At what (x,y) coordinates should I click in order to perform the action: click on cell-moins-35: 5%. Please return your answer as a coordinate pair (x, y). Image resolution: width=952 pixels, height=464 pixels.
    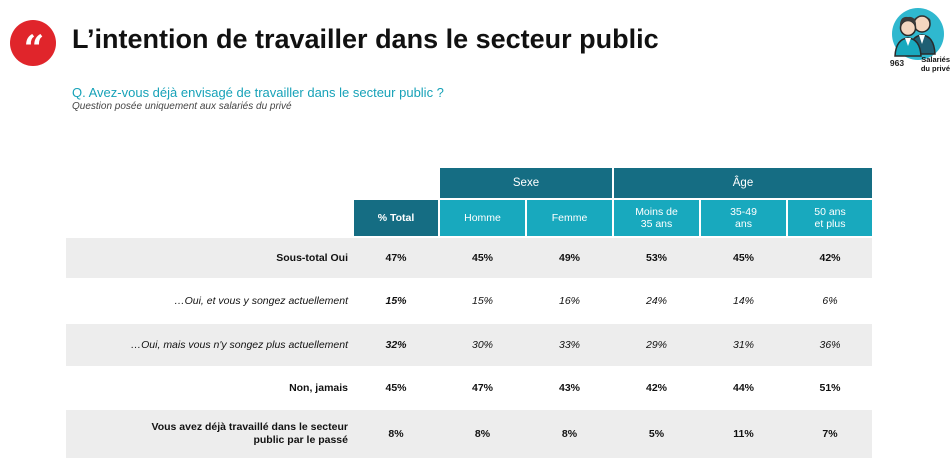
    Looking at the image, I should click on (656, 434).